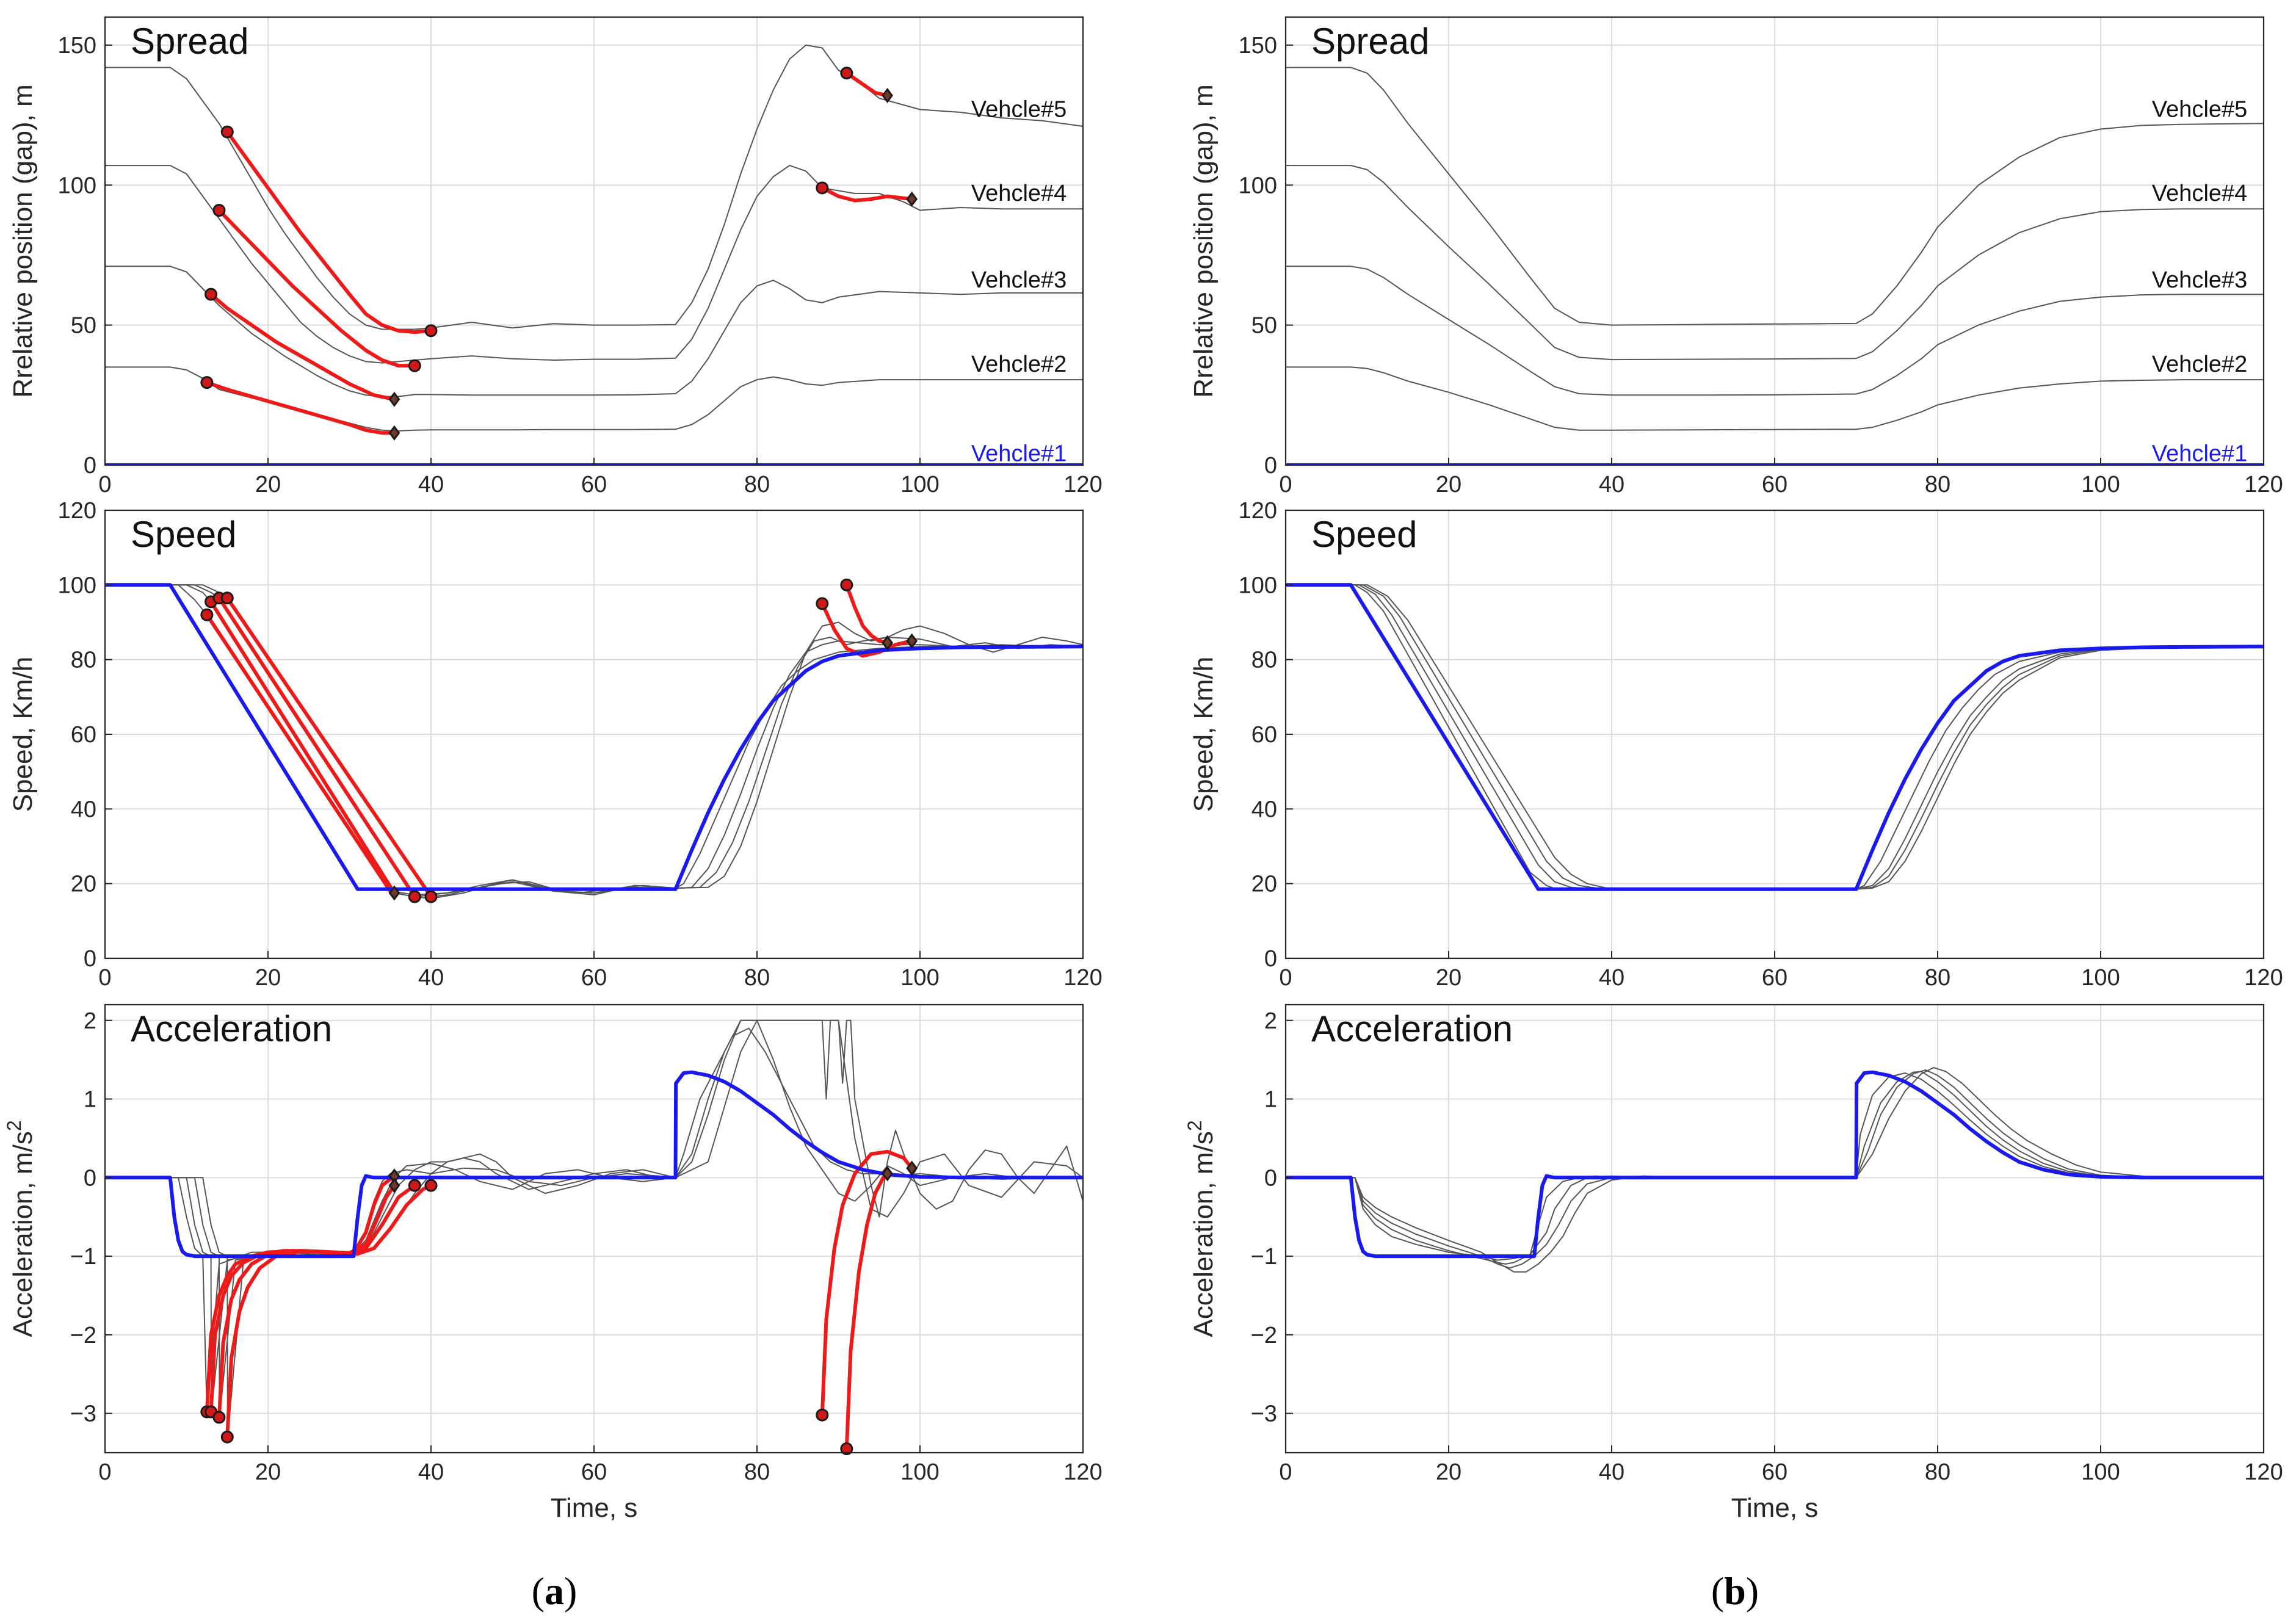 This screenshot has height=1623, width=2296. I want to click on caption-b-letter: b, so click(1735, 1591).